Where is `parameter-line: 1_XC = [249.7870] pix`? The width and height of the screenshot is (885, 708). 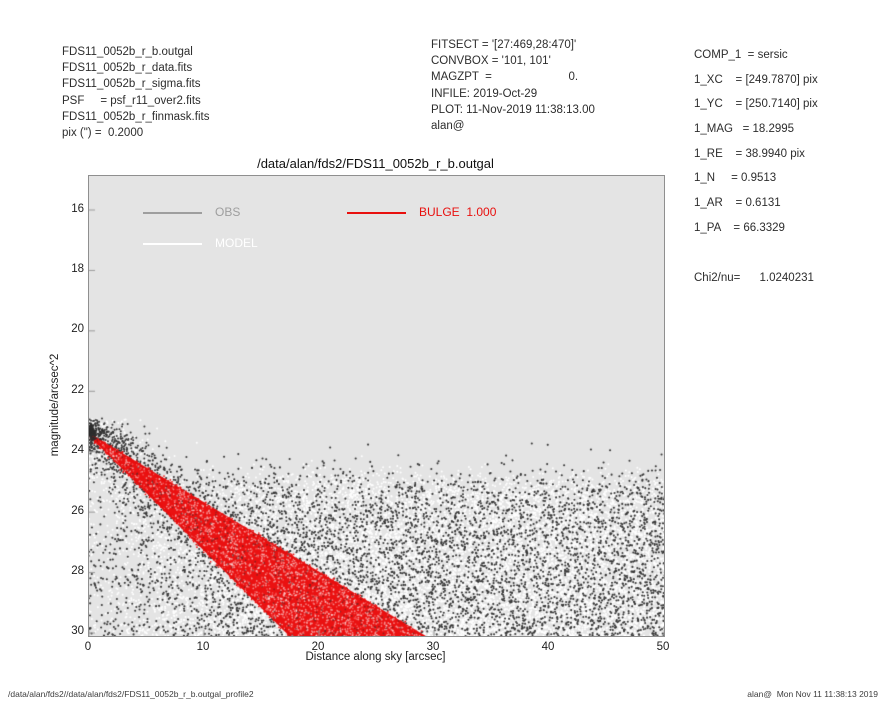 parameter-line: 1_XC = [249.7870] pix is located at coordinates (756, 79).